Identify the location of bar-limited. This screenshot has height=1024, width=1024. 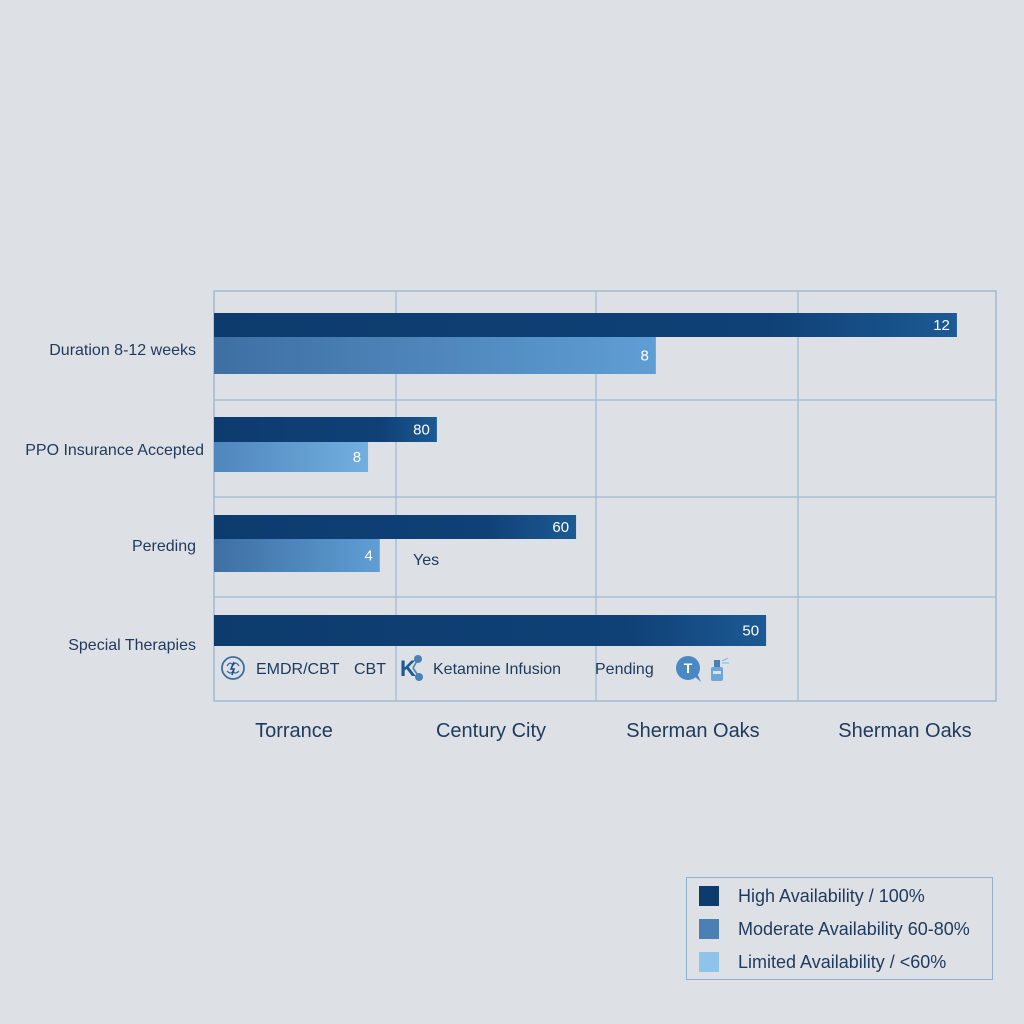
(291, 457).